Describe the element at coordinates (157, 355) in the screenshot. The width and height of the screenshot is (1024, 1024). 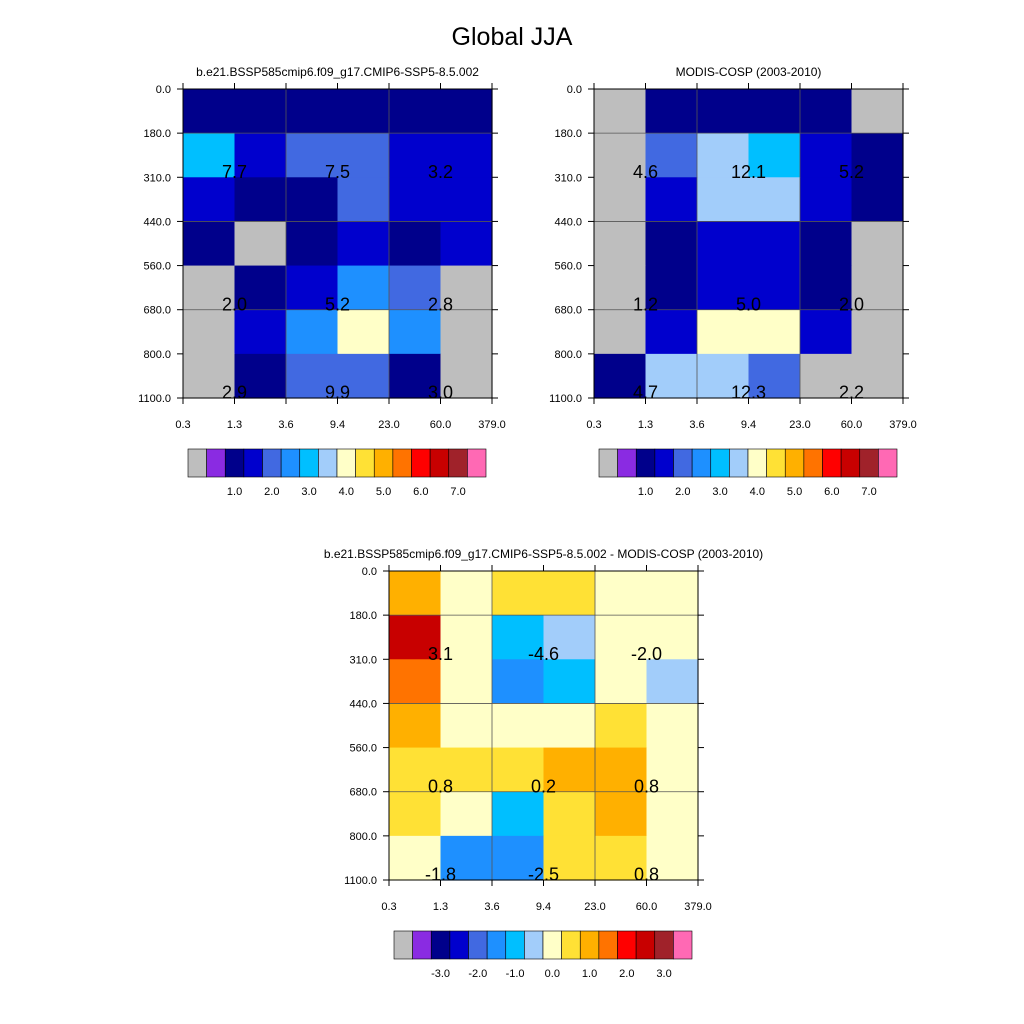
I see `y-tick-label: 800.0` at that location.